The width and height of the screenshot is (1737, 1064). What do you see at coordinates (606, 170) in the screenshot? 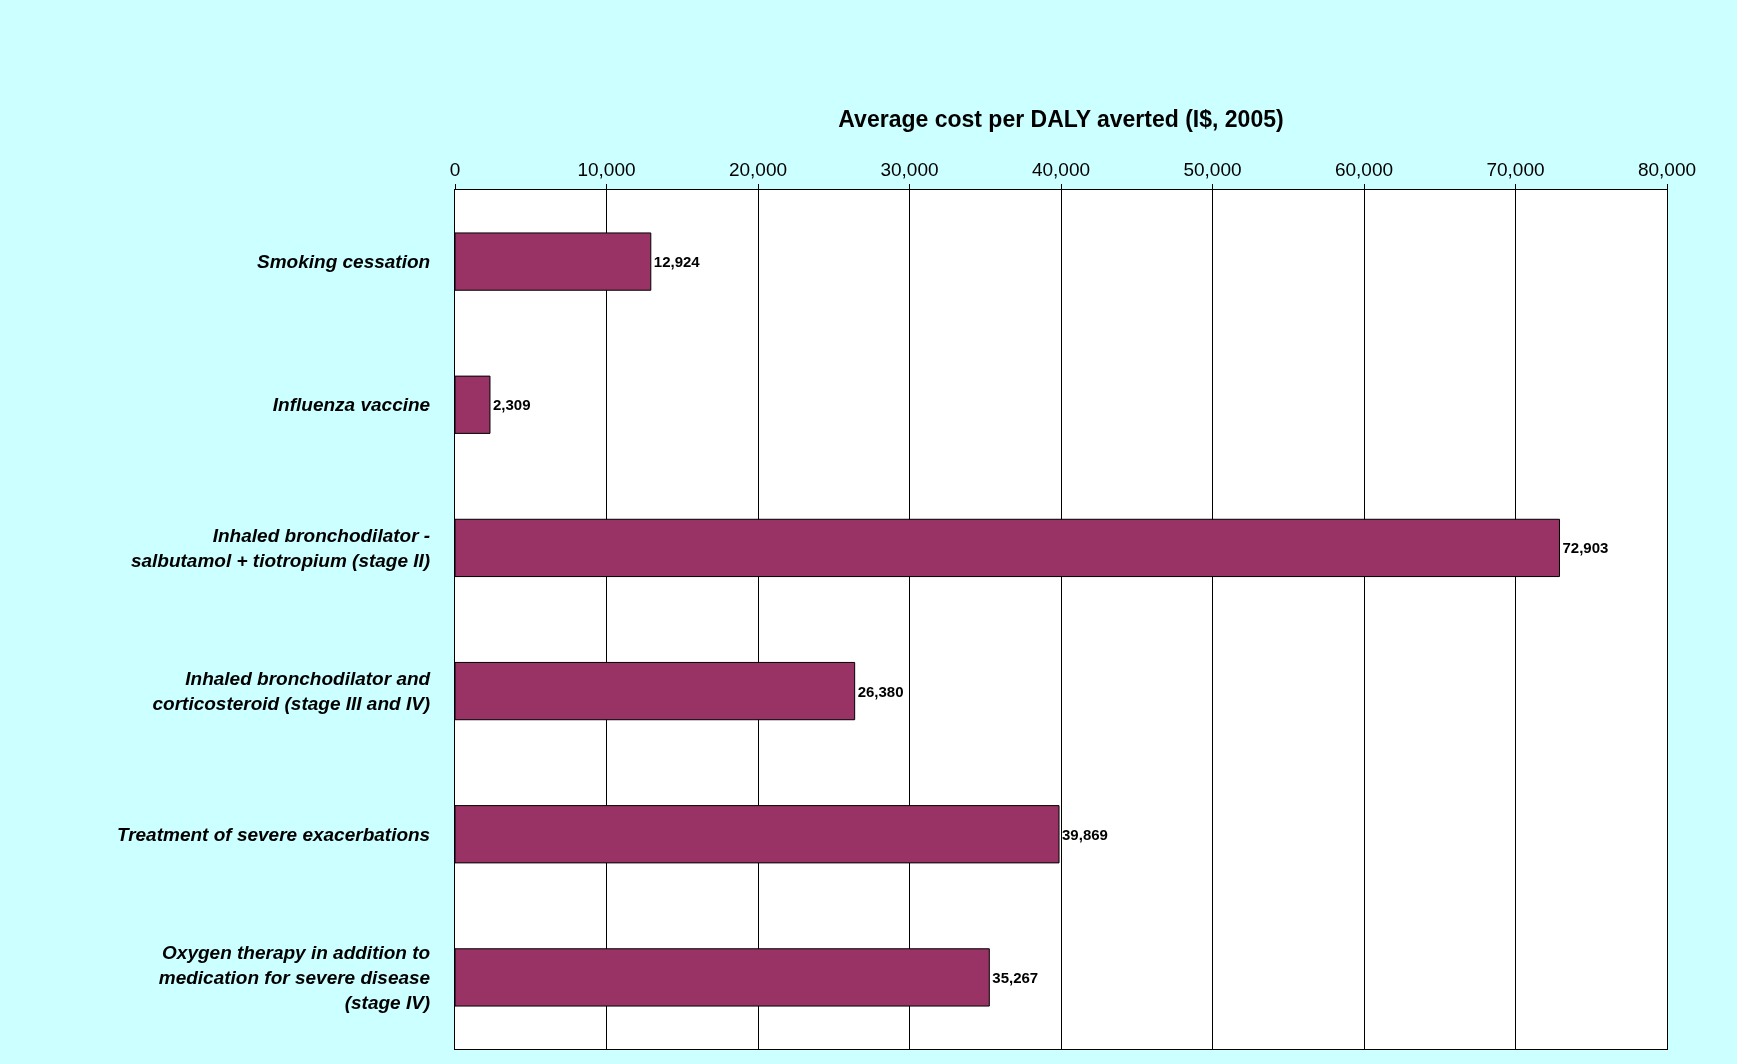
I see `x-tick-label: 10,000` at bounding box center [606, 170].